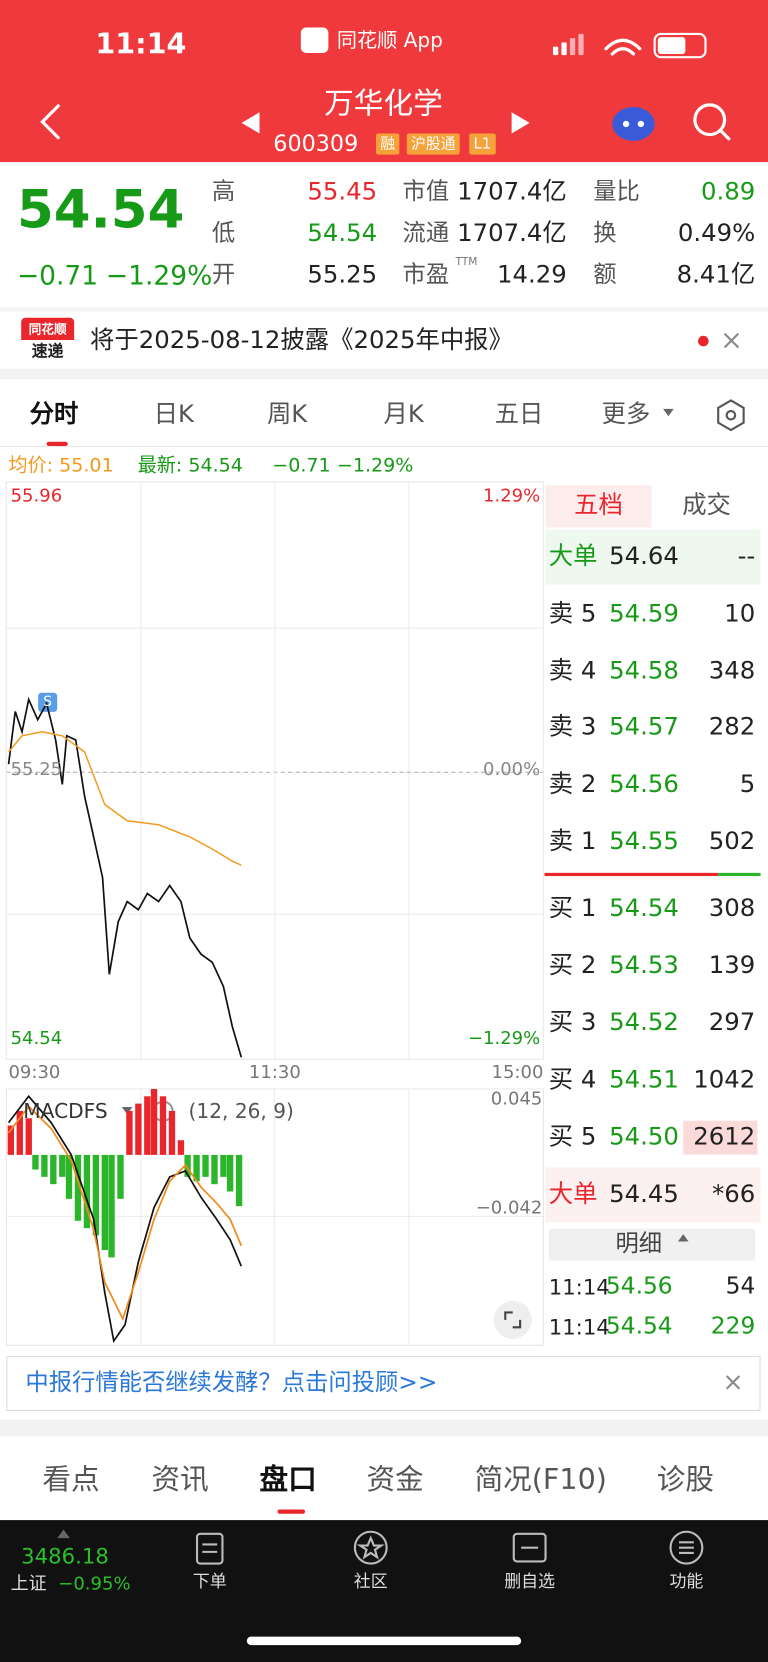 This screenshot has width=768, height=1662. I want to click on book-label: 卖 5, so click(572, 614).